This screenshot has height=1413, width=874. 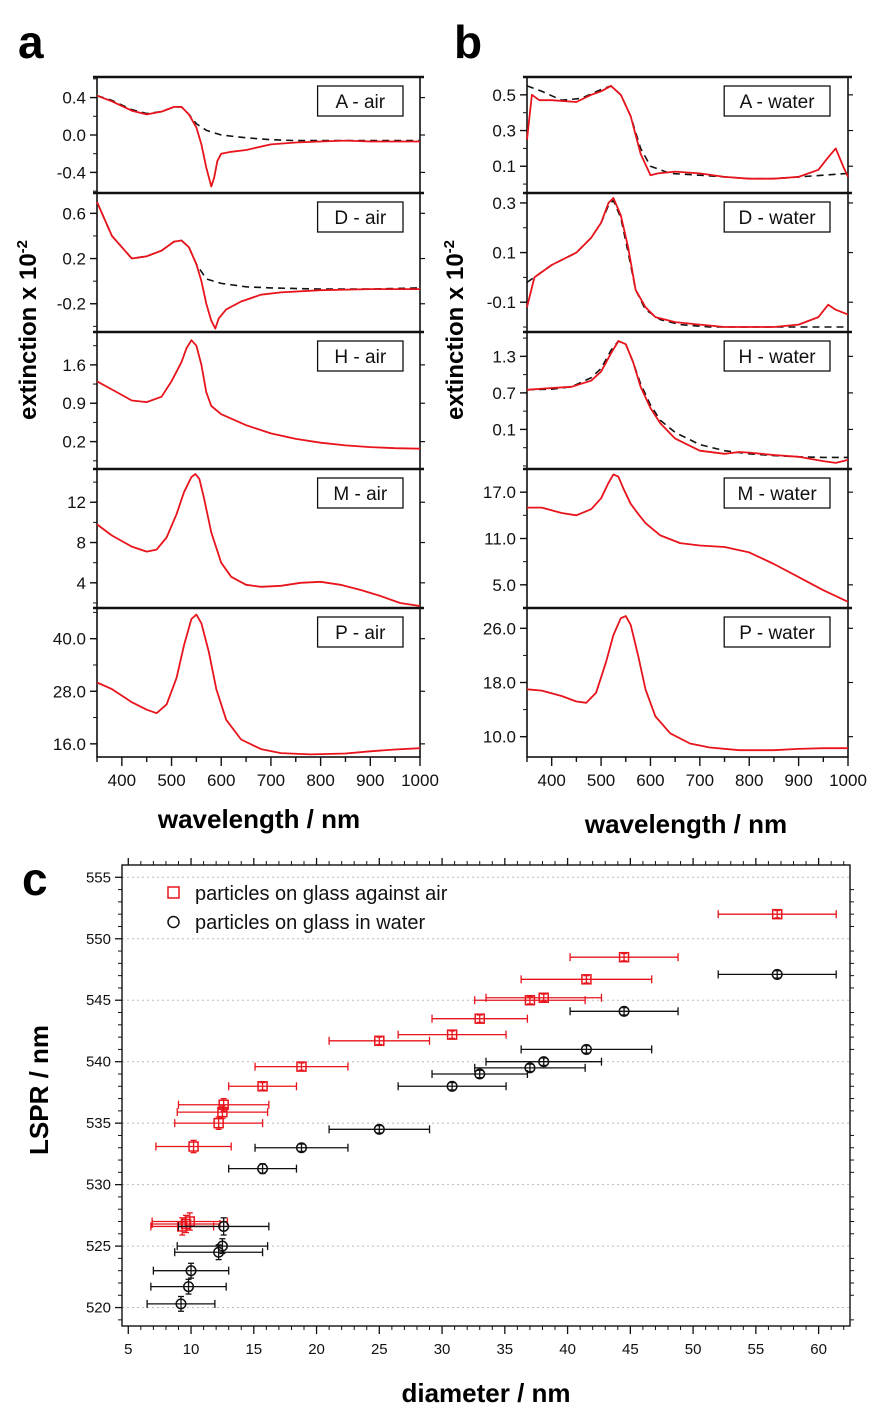 What do you see at coordinates (253, 1349) in the screenshot?
I see `x-tick-label: 15` at bounding box center [253, 1349].